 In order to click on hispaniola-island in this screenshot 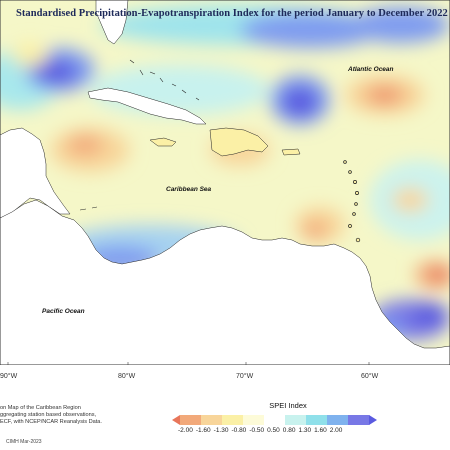, I will do `click(239, 142)`.